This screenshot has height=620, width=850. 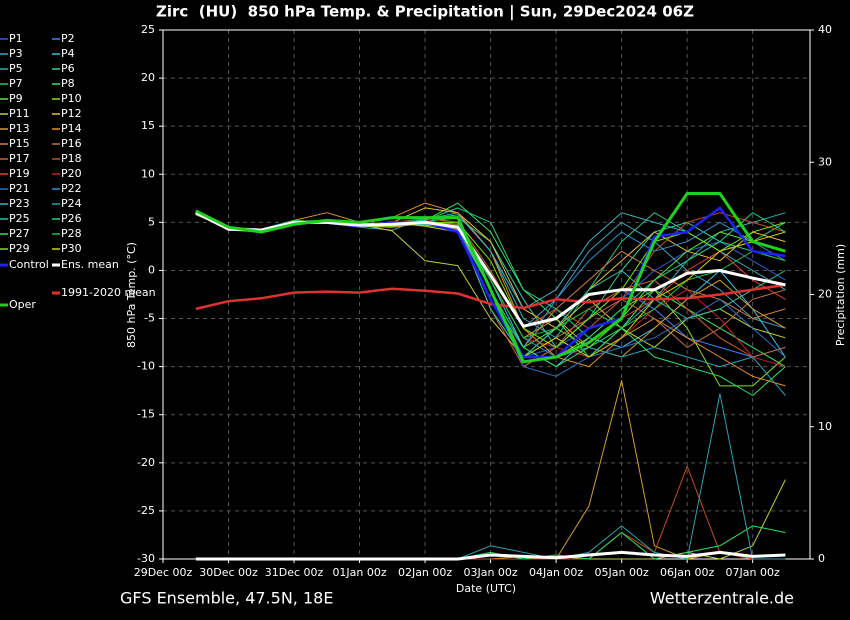 I want to click on legend-label: P3, so click(x=16, y=53).